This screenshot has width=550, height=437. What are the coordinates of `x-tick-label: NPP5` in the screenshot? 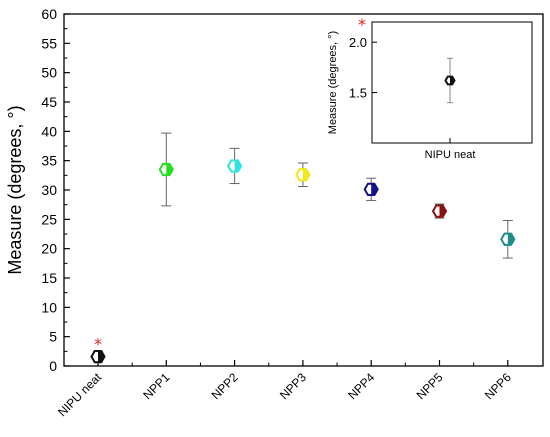 It's located at (430, 386).